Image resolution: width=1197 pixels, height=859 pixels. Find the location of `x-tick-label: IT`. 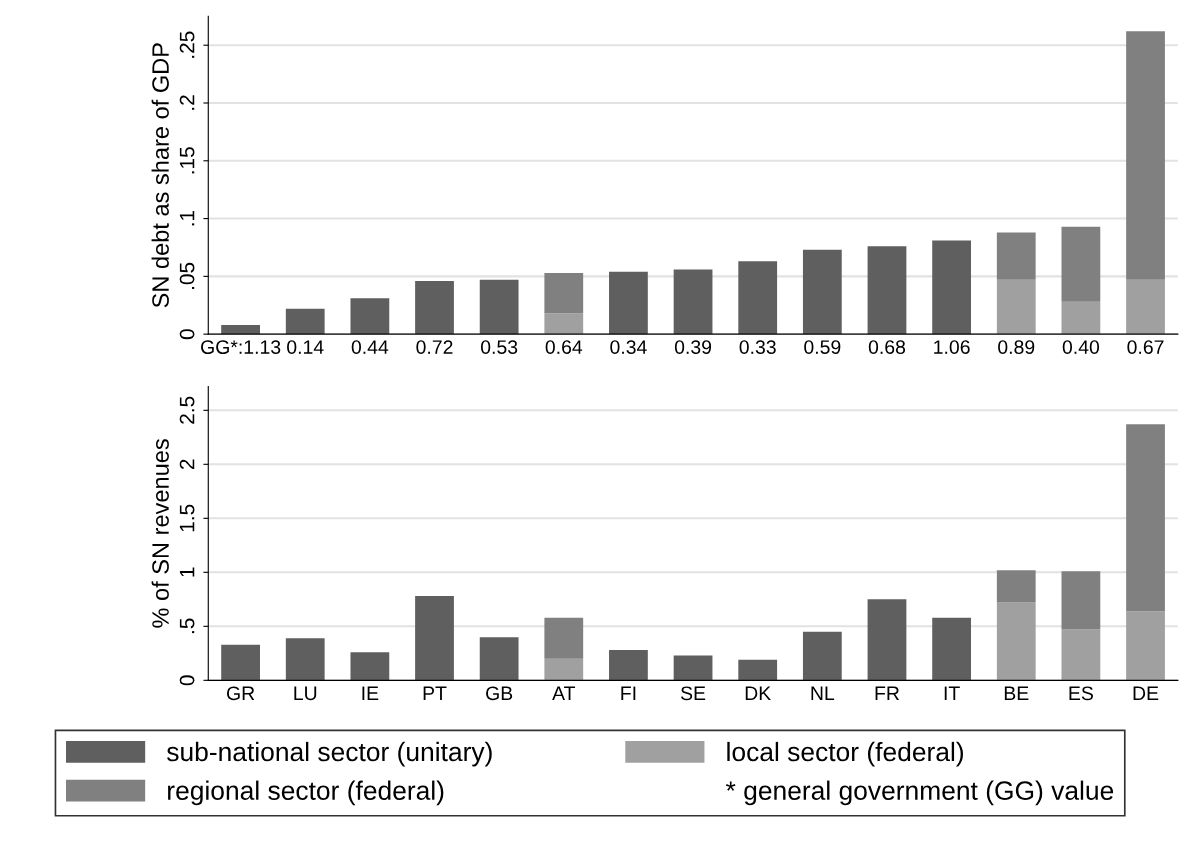

x-tick-label: IT is located at coordinates (952, 693).